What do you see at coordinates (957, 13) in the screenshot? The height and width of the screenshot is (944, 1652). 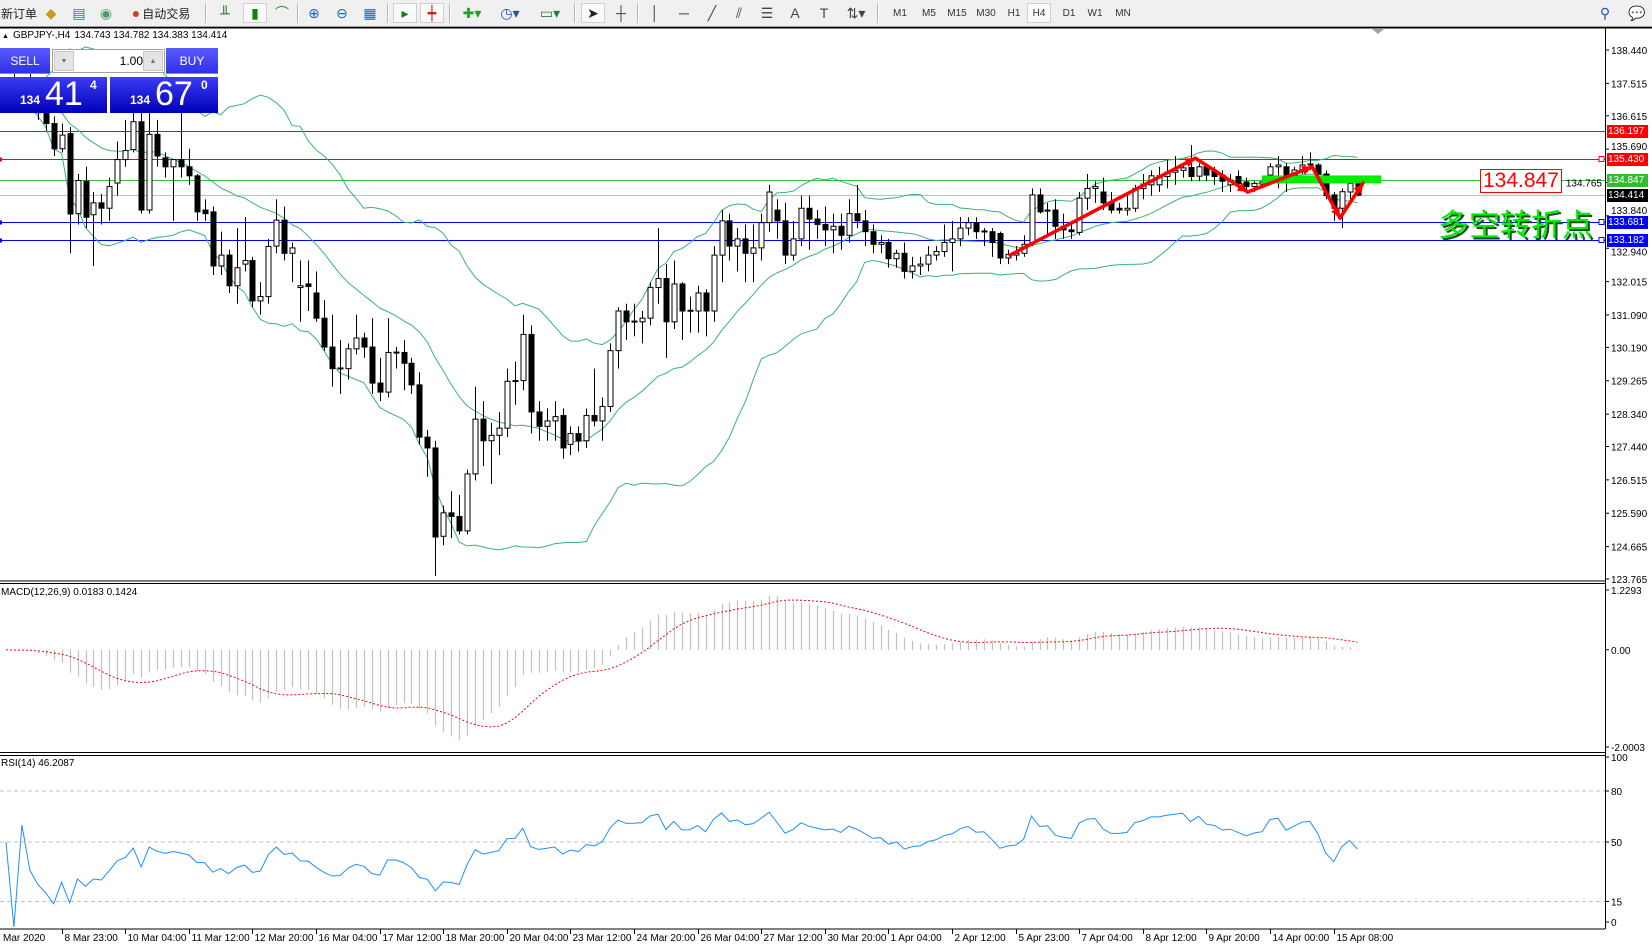 I see `timeframe-m15: M15` at bounding box center [957, 13].